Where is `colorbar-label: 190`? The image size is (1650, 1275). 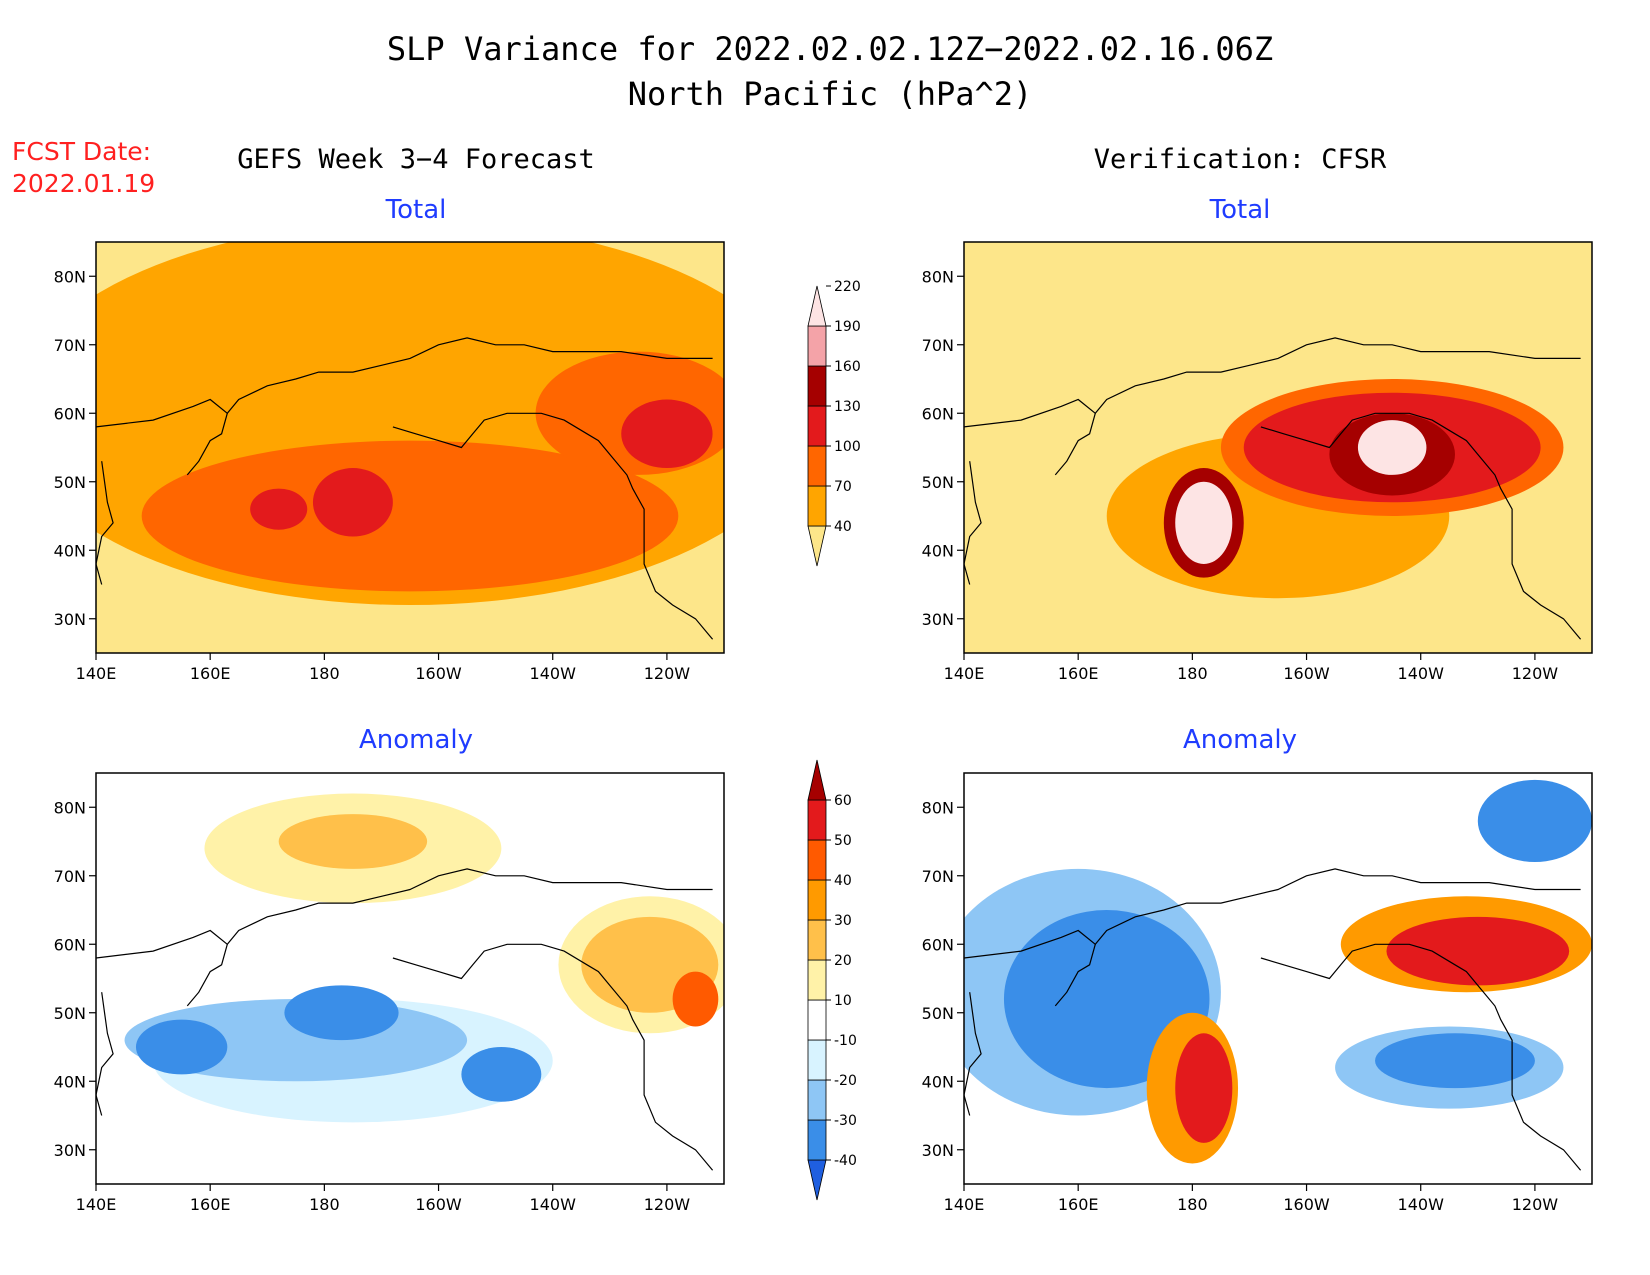 colorbar-label: 190 is located at coordinates (847, 327).